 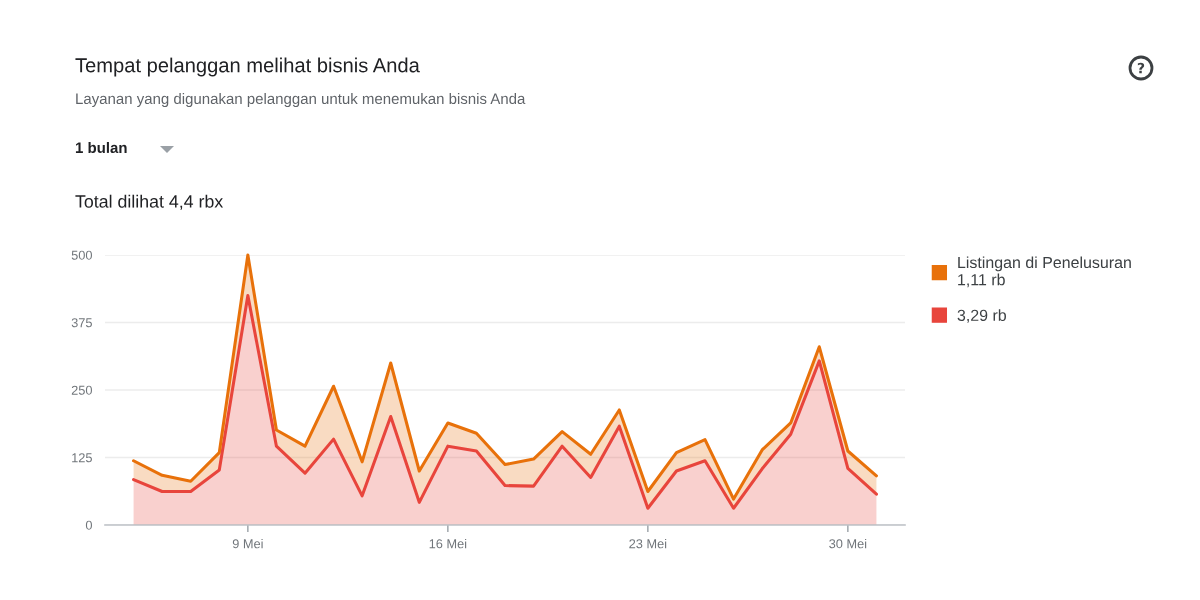 What do you see at coordinates (81, 390) in the screenshot?
I see `y-tick-label: 250` at bounding box center [81, 390].